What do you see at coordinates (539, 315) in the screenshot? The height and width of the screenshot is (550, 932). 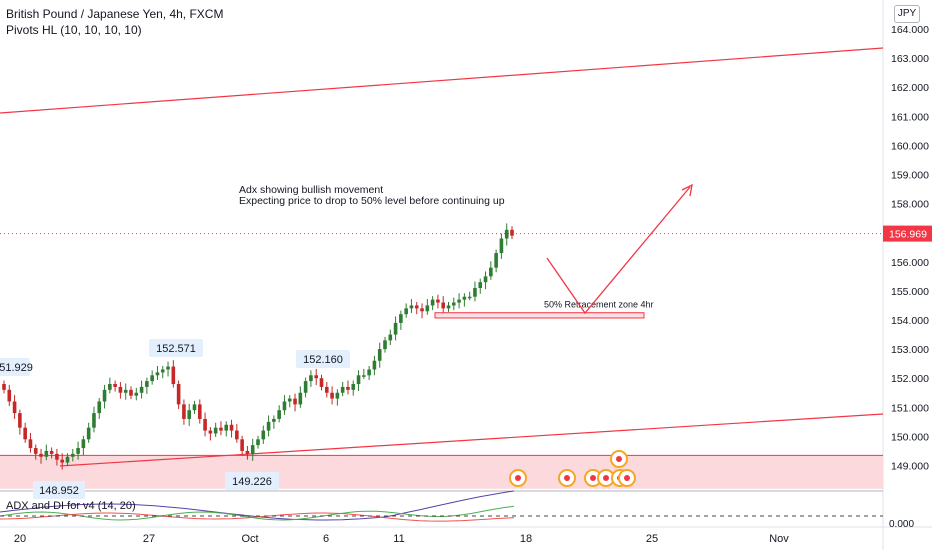 I see `retracement-zone` at bounding box center [539, 315].